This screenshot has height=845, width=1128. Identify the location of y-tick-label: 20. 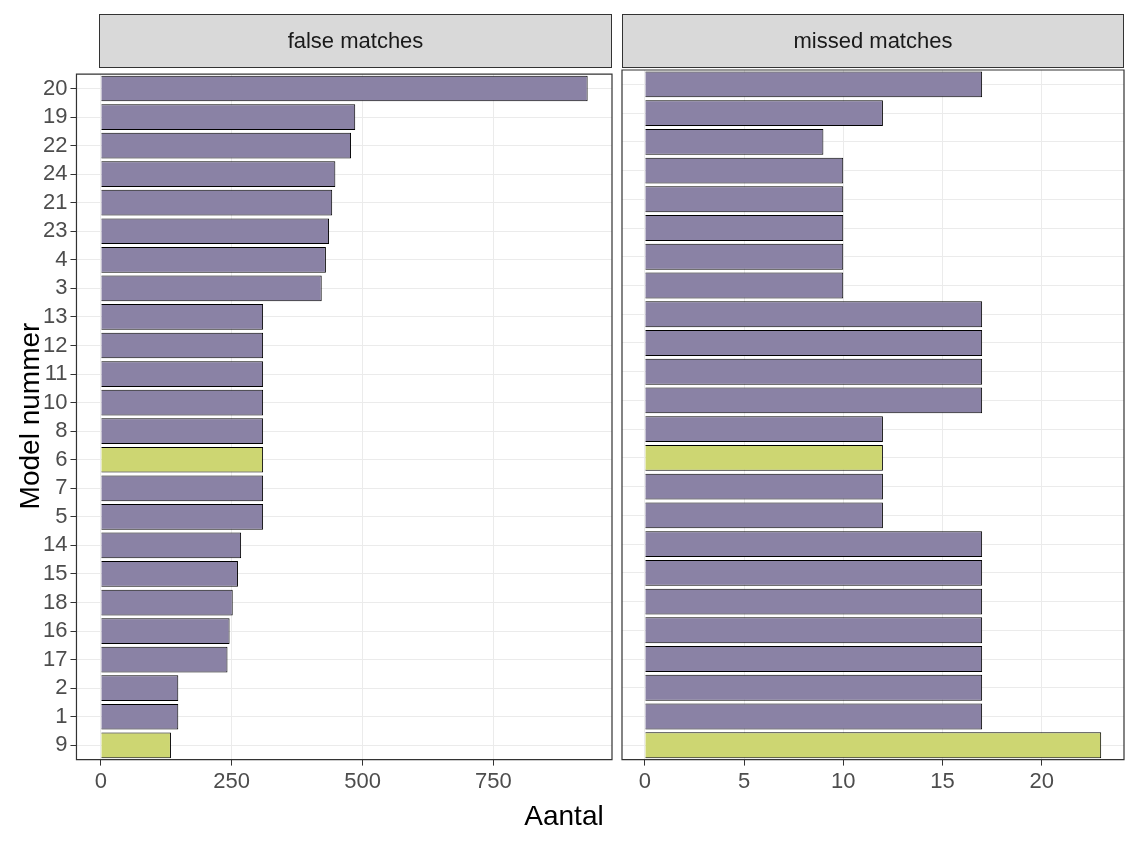
(55, 87).